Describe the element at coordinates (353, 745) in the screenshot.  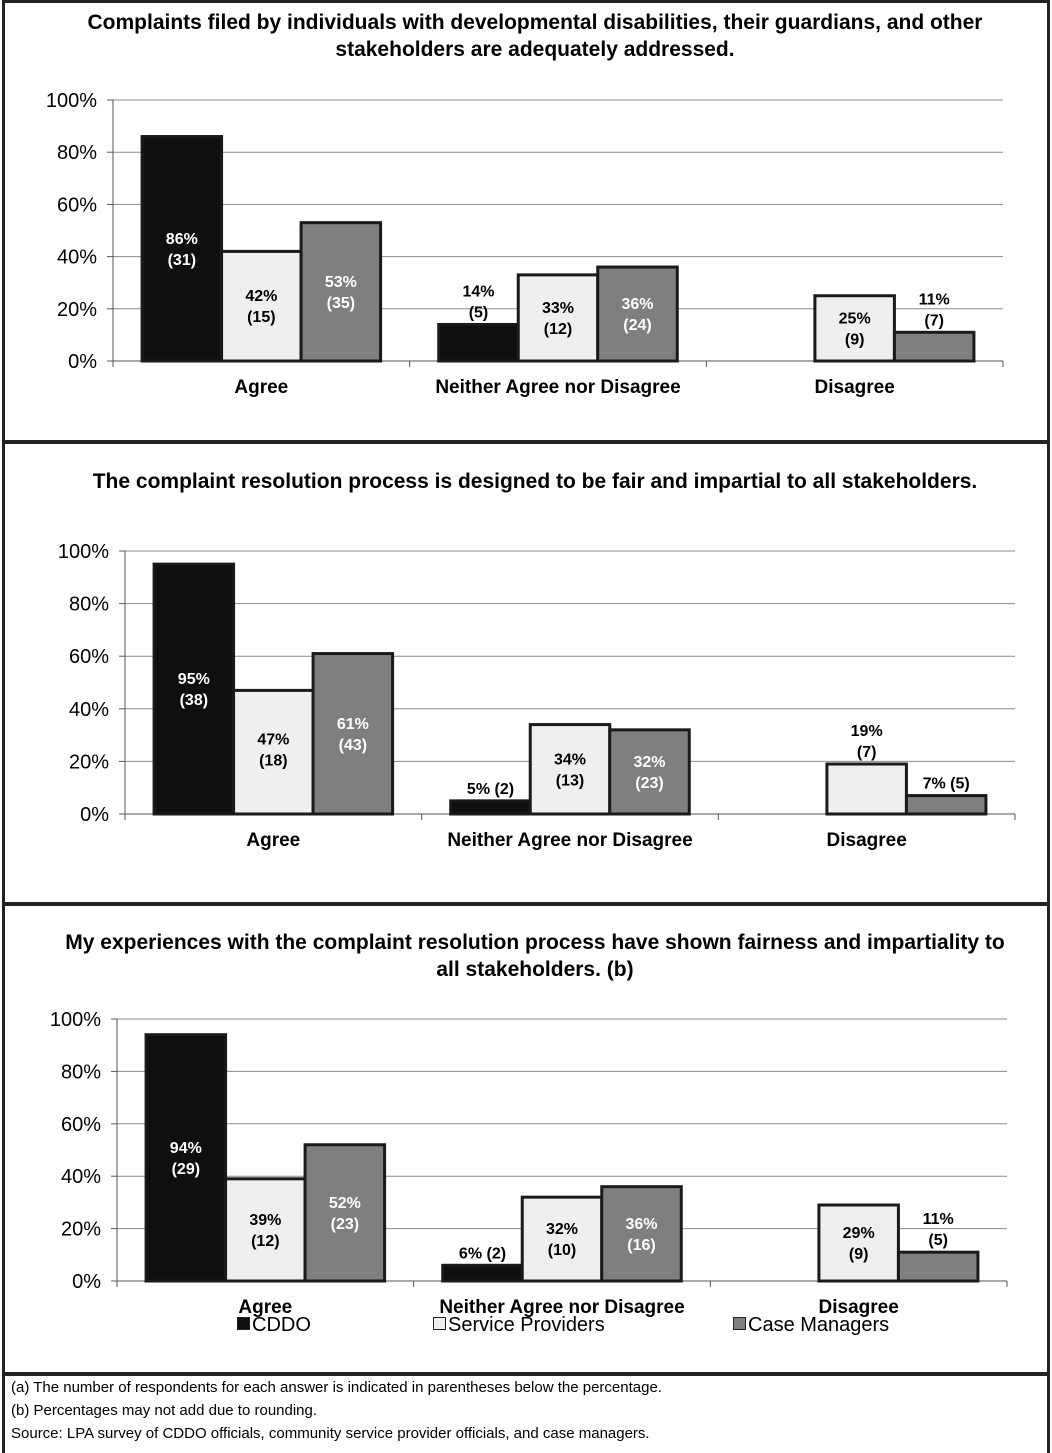
I see `data-label: (43)` at that location.